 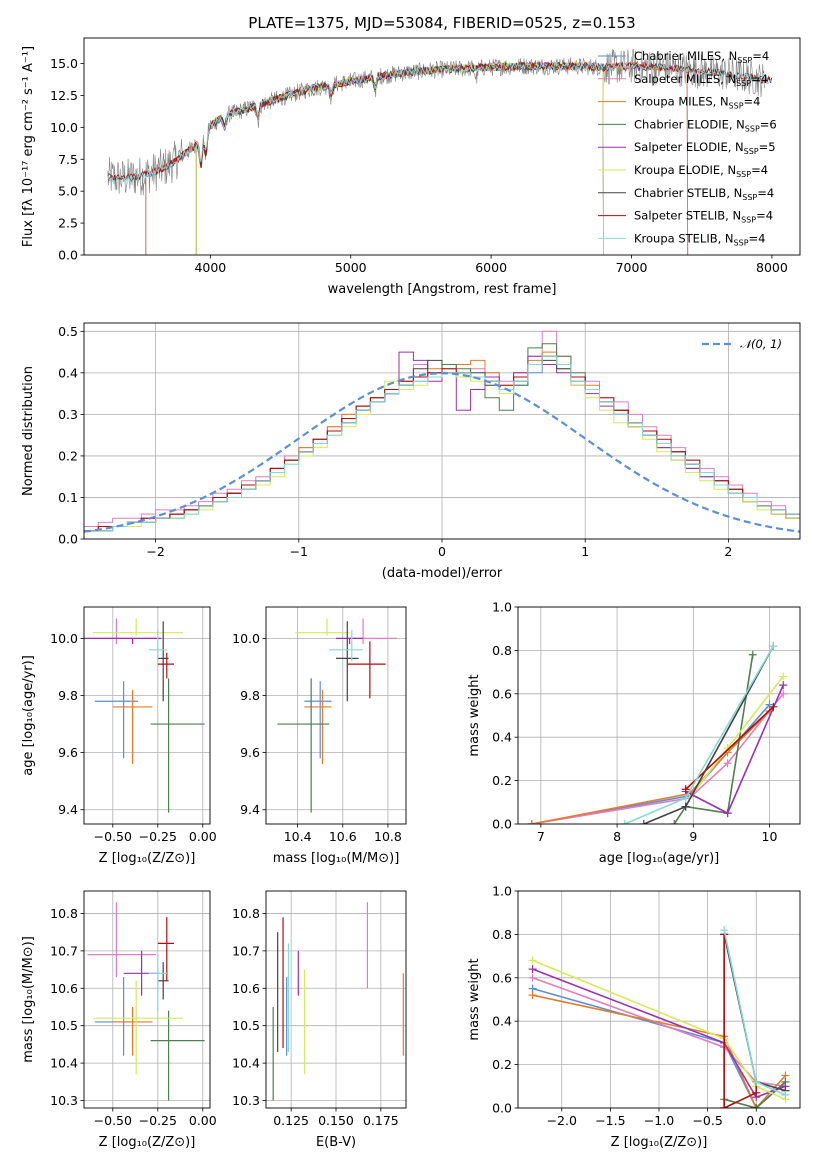 I want to click on x-tick-label: 0.125, so click(x=291, y=1120).